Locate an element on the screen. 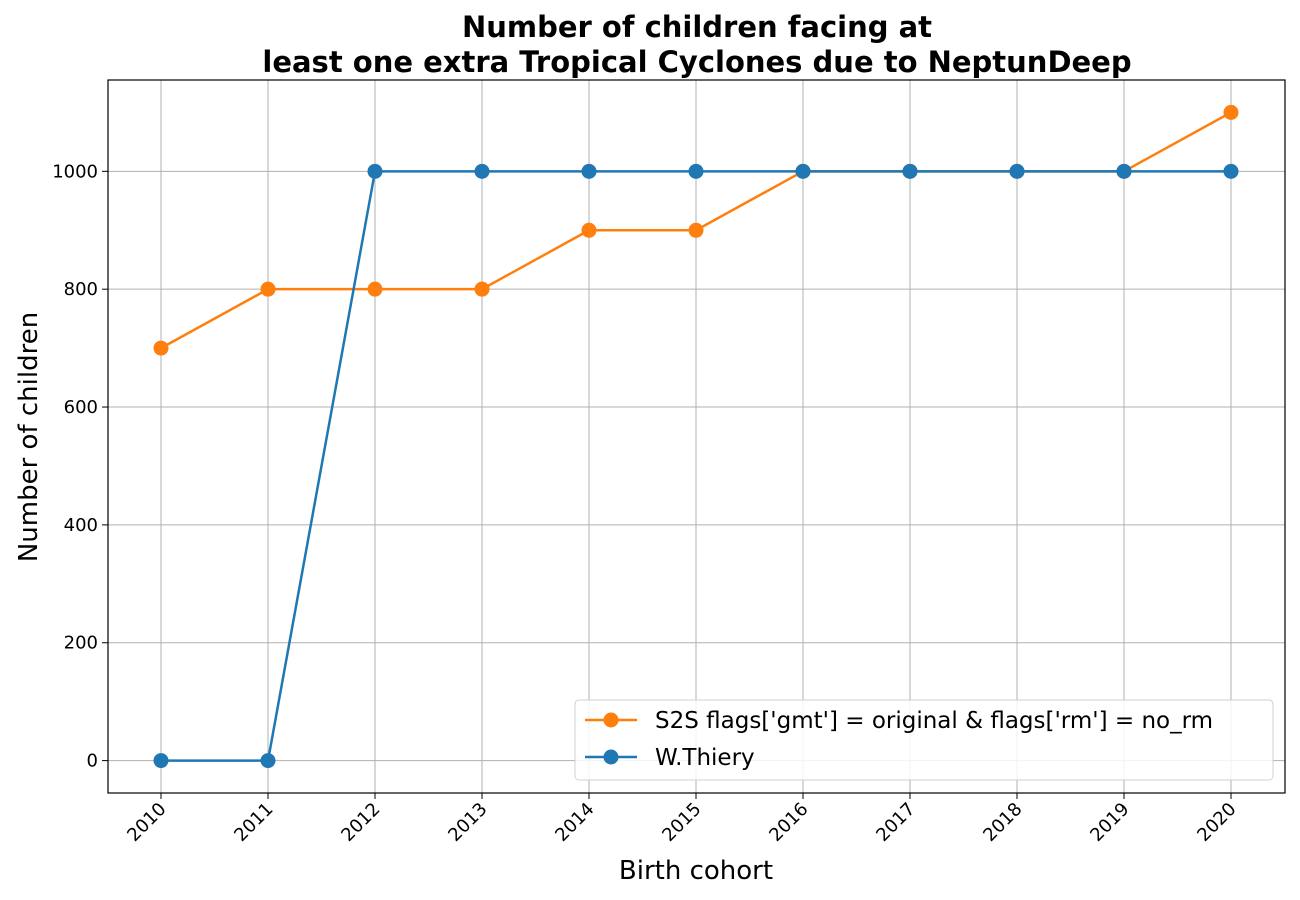 The image size is (1300, 900). x-tick-label: 2013 is located at coordinates (467, 822).